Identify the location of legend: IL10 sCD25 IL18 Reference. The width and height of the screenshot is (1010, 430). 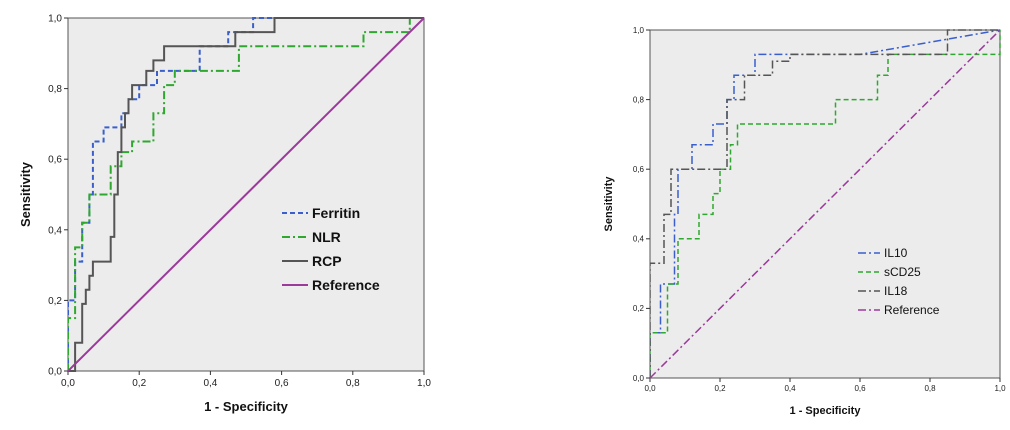
(899, 281).